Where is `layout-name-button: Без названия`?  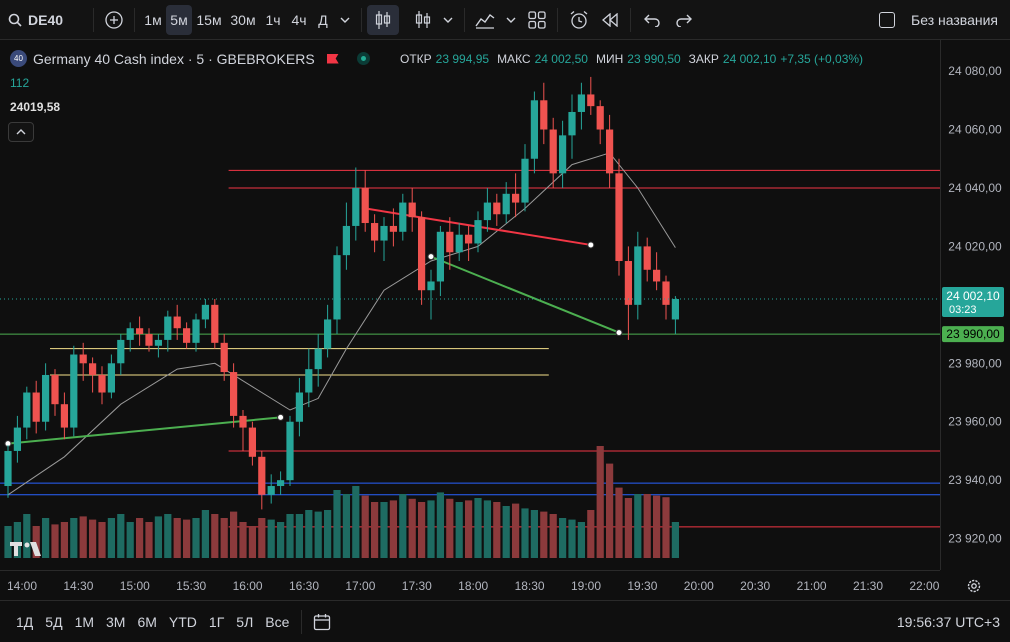
layout-name-button: Без названия is located at coordinates (940, 20).